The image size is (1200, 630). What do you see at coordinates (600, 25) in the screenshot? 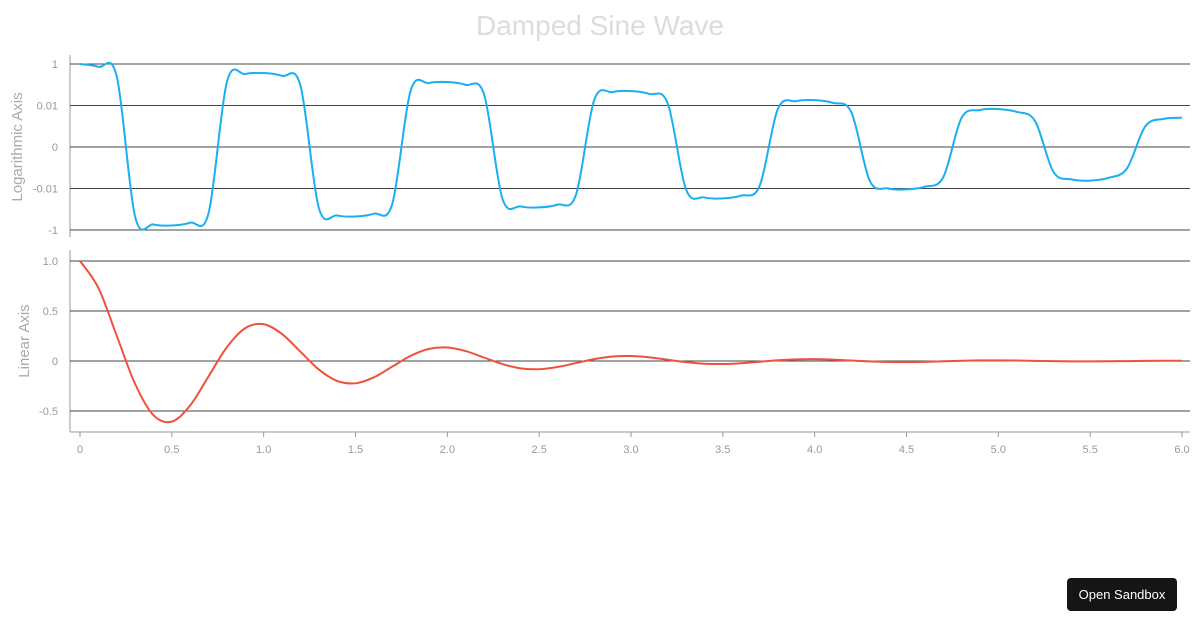
I see `chart-title: Damped Sine Wave` at bounding box center [600, 25].